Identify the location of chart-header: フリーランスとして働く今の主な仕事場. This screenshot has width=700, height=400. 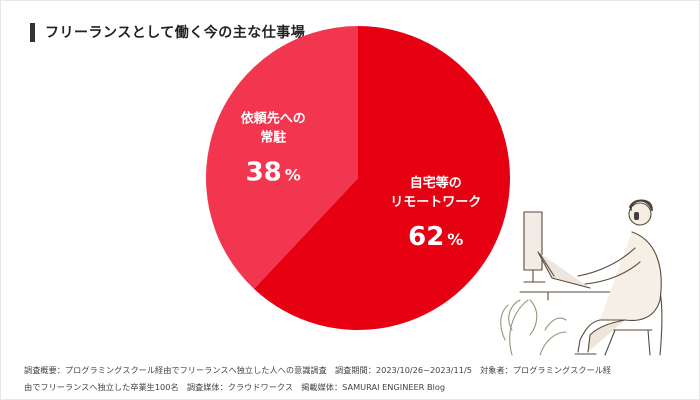
(167, 32).